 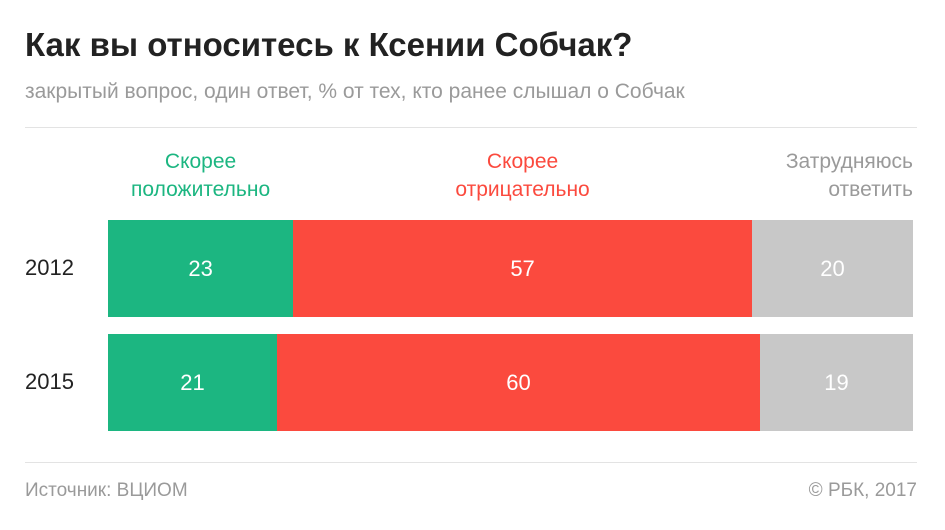 What do you see at coordinates (522, 189) in the screenshot?
I see `legend-line: отрицательно` at bounding box center [522, 189].